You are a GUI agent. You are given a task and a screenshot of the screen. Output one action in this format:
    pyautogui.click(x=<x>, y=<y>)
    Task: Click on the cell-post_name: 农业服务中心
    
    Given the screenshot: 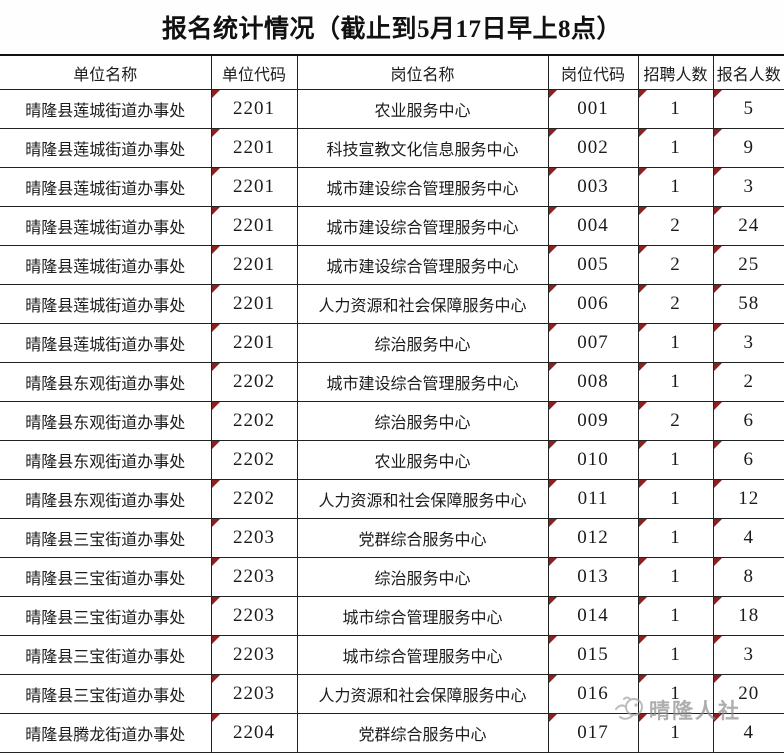 What is the action you would take?
    pyautogui.click(x=422, y=109)
    